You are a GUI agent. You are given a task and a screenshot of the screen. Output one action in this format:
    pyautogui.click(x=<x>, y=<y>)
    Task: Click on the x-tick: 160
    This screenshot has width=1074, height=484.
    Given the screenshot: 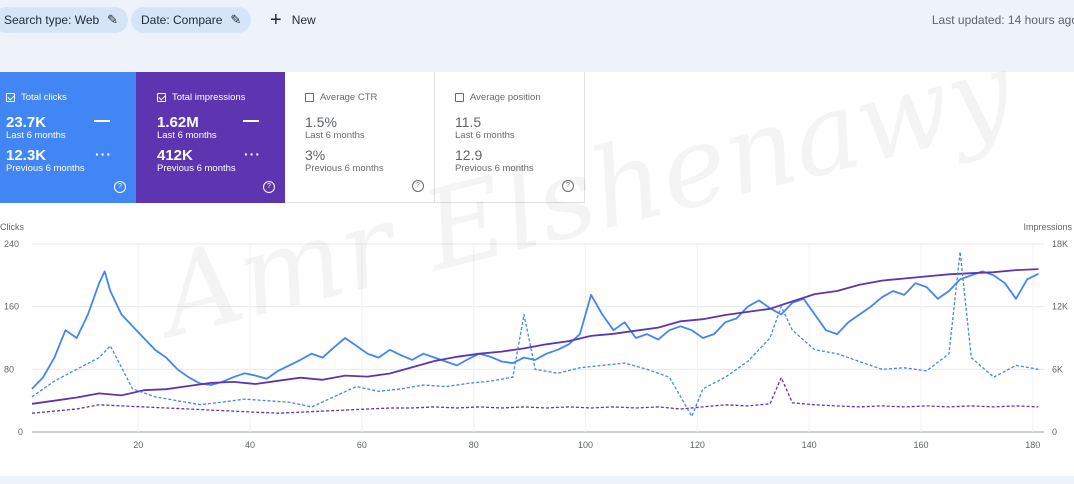 What is the action you would take?
    pyautogui.click(x=920, y=445)
    